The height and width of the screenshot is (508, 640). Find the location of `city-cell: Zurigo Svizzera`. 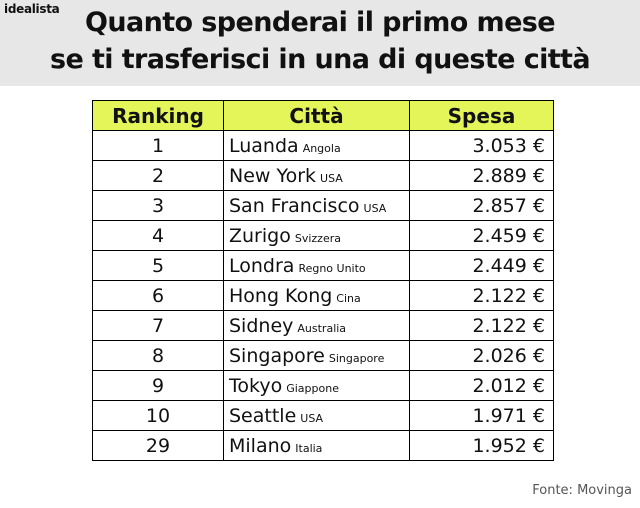

city-cell: Zurigo Svizzera is located at coordinates (316, 235).